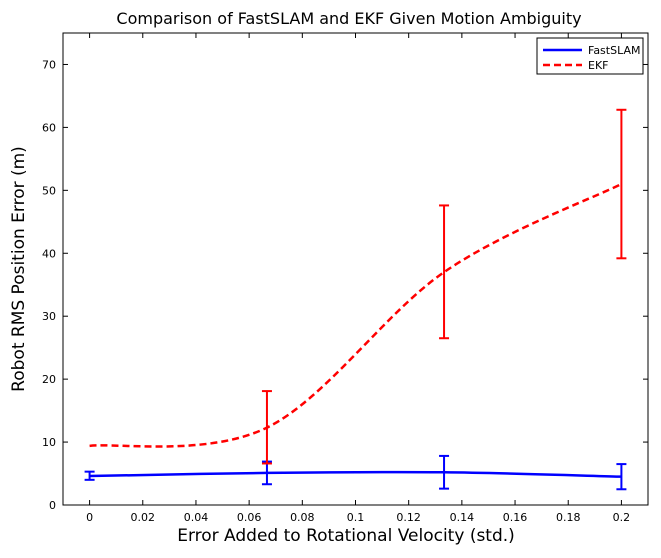 The height and width of the screenshot is (558, 661). What do you see at coordinates (49, 442) in the screenshot?
I see `y-tick-label: 10` at bounding box center [49, 442].